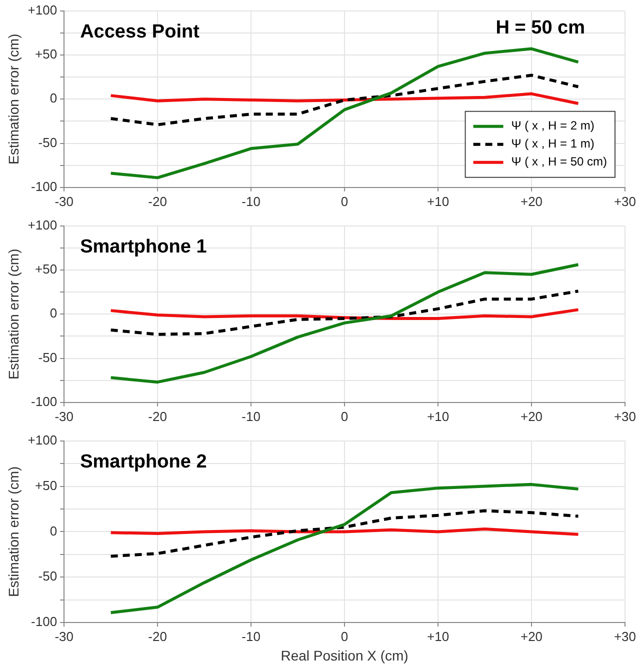 The height and width of the screenshot is (667, 641). What do you see at coordinates (559, 161) in the screenshot?
I see `legend-label: Ψ ( x , H = 50 cm)` at bounding box center [559, 161].